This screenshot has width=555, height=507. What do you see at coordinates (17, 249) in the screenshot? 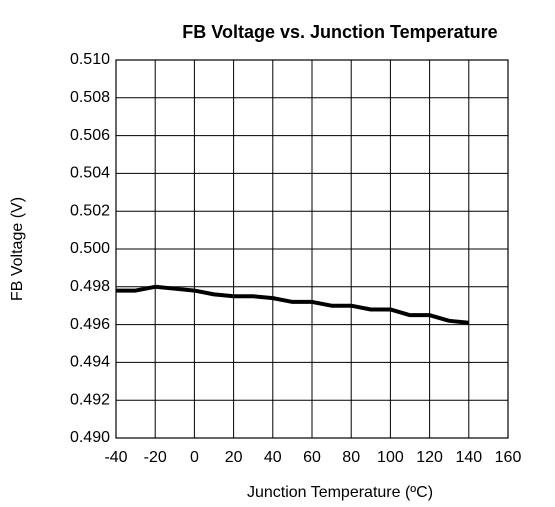
I see `y-axis-label: FB Voltage (V)` at bounding box center [17, 249].